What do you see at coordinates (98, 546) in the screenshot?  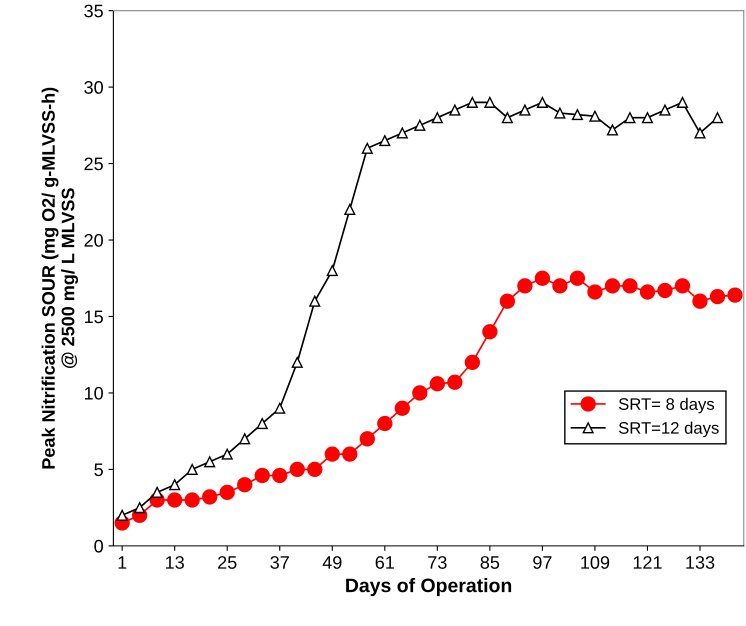 I see `y-tick-label: 0` at bounding box center [98, 546].